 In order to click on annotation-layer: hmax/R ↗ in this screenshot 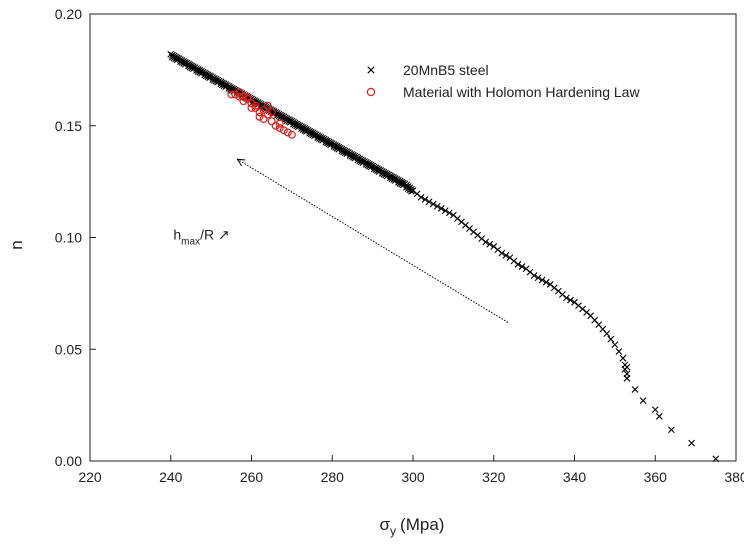, I will do `click(341, 240)`.